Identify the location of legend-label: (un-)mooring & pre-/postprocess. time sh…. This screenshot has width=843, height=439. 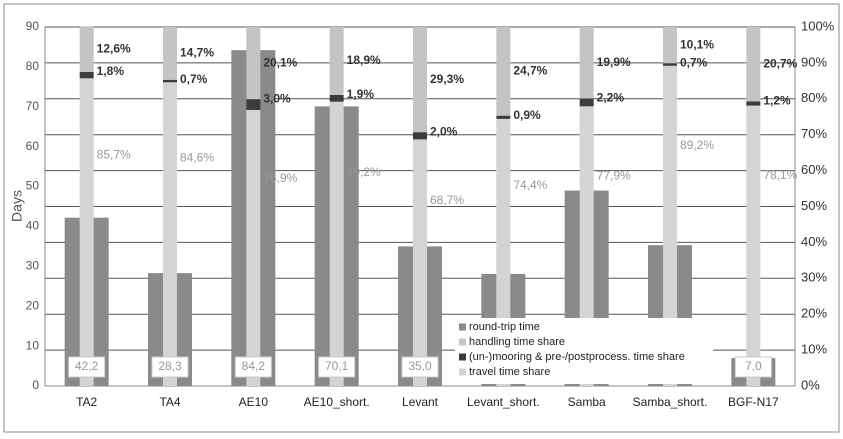
(577, 357).